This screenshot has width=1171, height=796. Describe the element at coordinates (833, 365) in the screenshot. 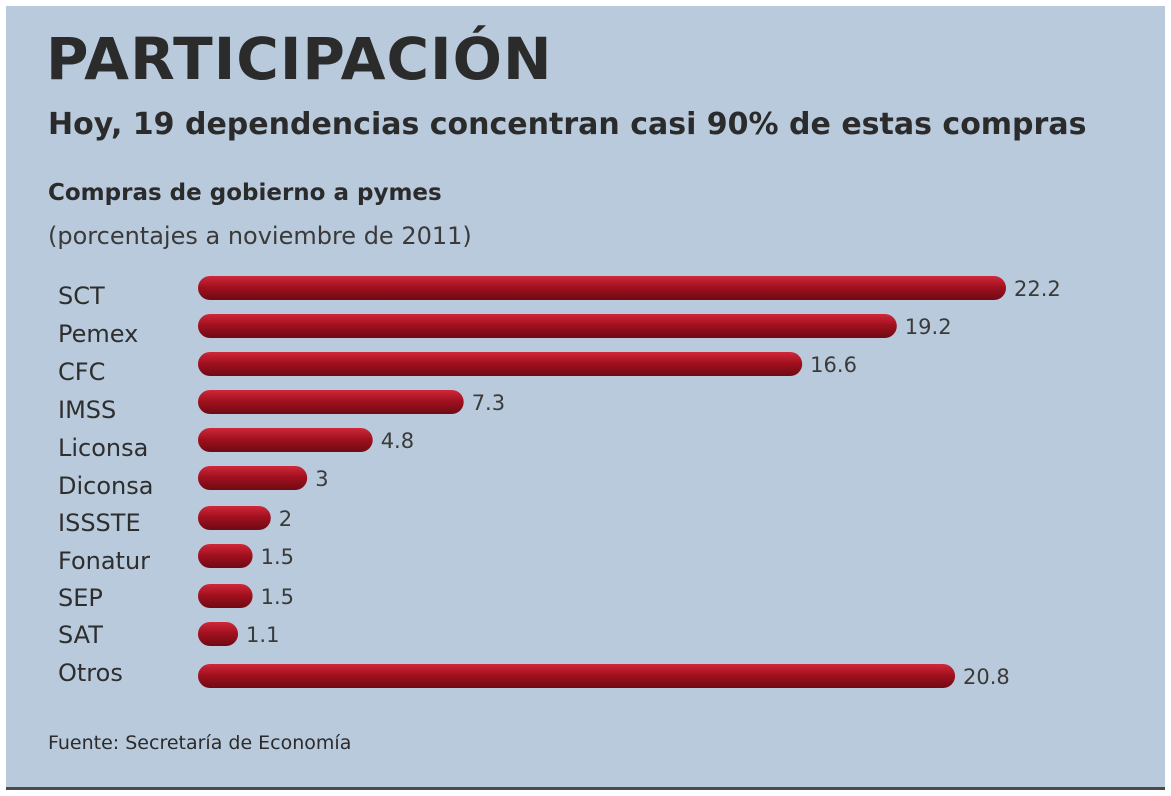

I see `value-label: 16.6` at that location.